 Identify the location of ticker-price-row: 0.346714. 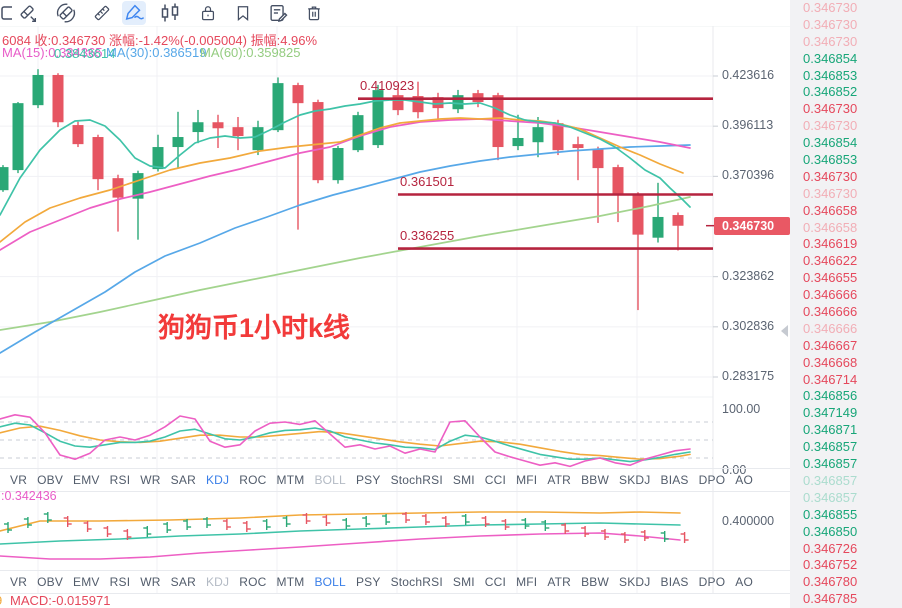
(830, 379).